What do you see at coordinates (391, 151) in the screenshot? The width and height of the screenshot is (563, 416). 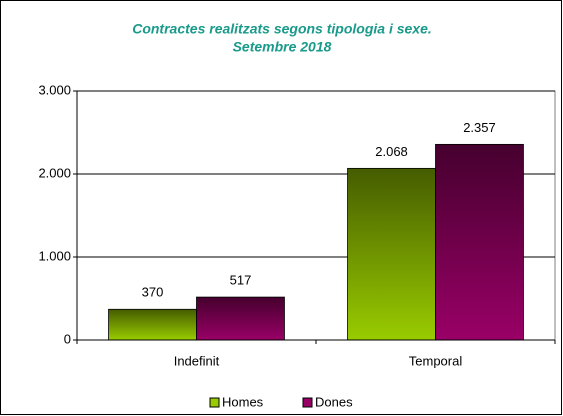 I see `value-label: 2.068` at bounding box center [391, 151].